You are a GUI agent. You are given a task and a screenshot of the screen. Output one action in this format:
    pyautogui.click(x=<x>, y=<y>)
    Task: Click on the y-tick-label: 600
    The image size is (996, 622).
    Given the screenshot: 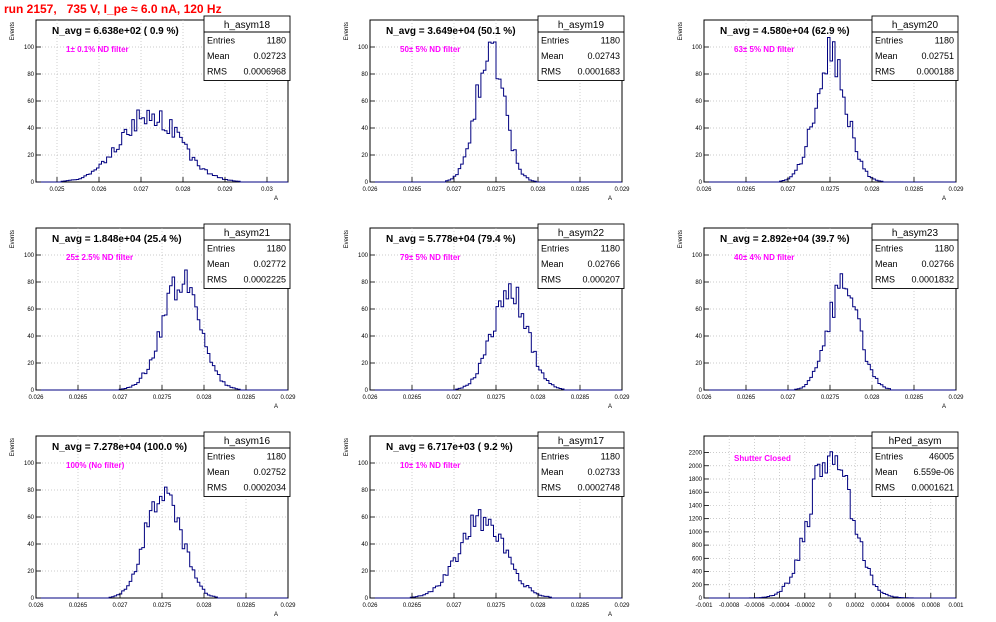 What is the action you would take?
    pyautogui.click(x=697, y=559)
    